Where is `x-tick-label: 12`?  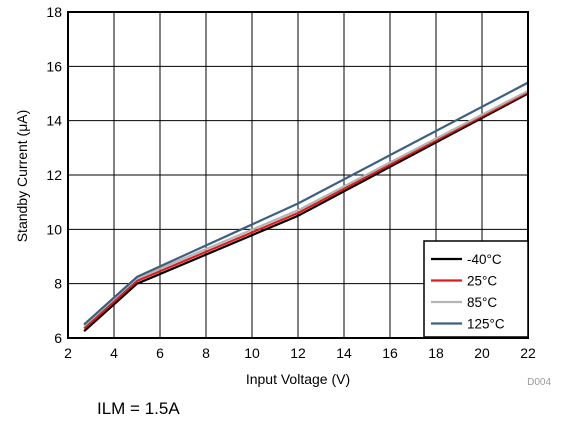 x-tick-label: 12 is located at coordinates (298, 353).